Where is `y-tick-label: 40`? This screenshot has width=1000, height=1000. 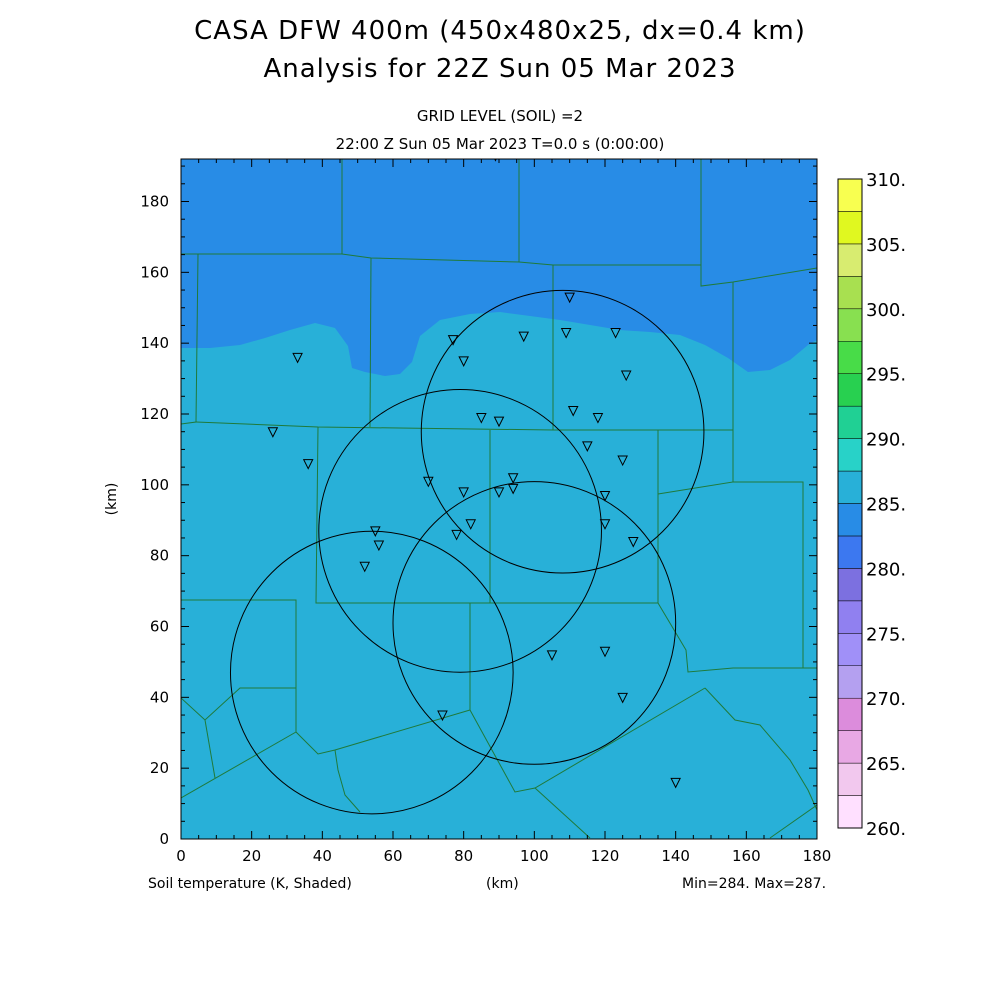
y-tick-label: 40 is located at coordinates (159, 697).